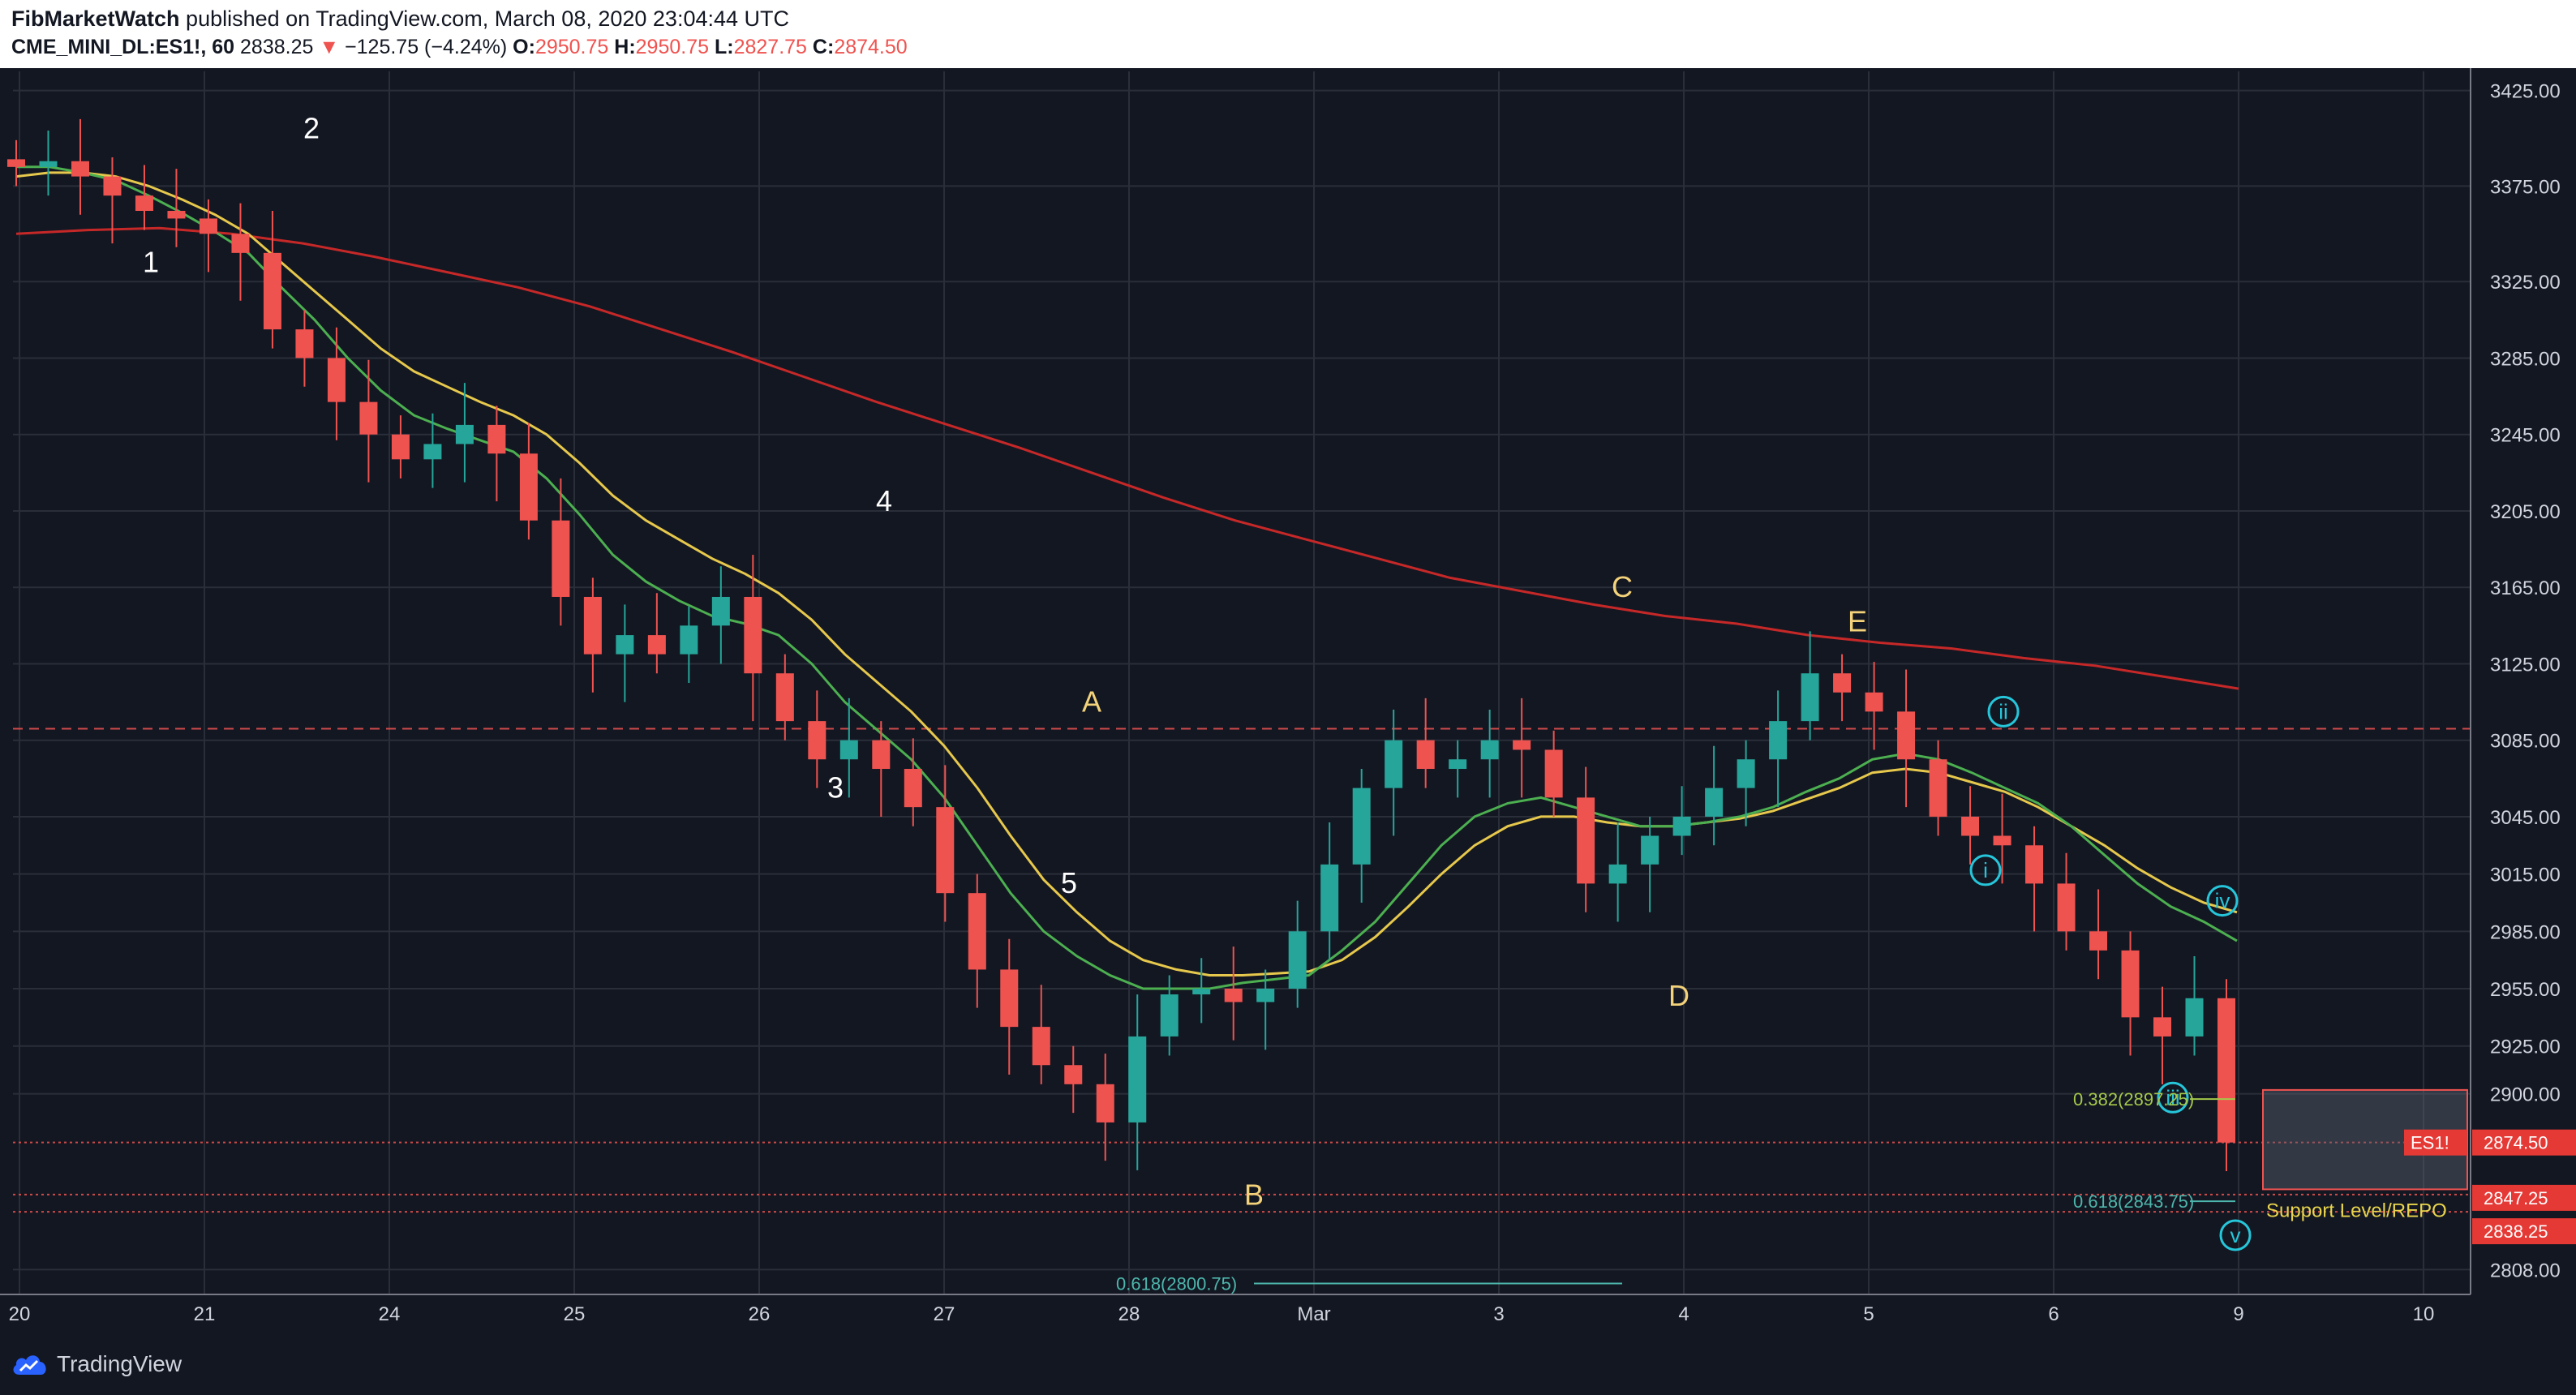 This screenshot has height=1395, width=2576. What do you see at coordinates (2490, 1187) in the screenshot?
I see `price-tags: 2874.50 ES1! 2847.25 2838.25` at bounding box center [2490, 1187].